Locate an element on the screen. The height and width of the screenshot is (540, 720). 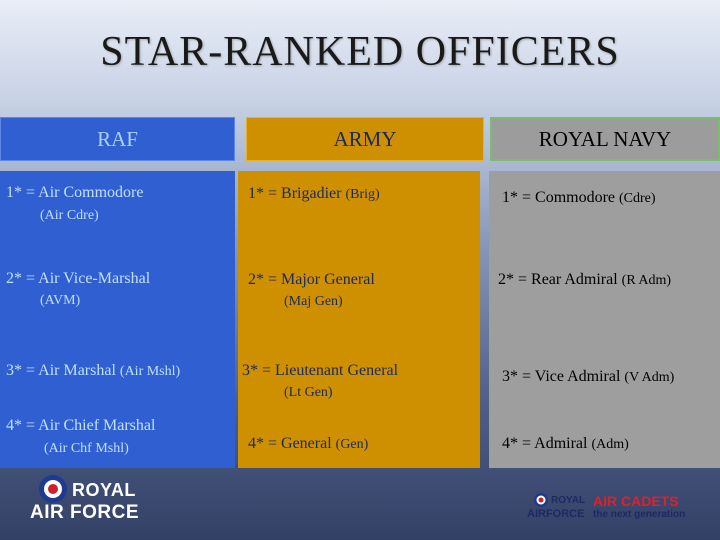
army-abbr-3: (Lt Gen) is located at coordinates (308, 392).